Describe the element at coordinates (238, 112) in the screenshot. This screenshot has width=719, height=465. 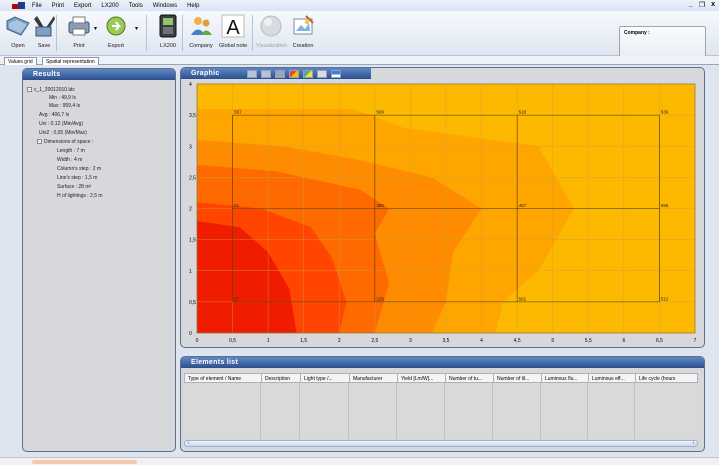
I see `measure-point-label: 557` at that location.